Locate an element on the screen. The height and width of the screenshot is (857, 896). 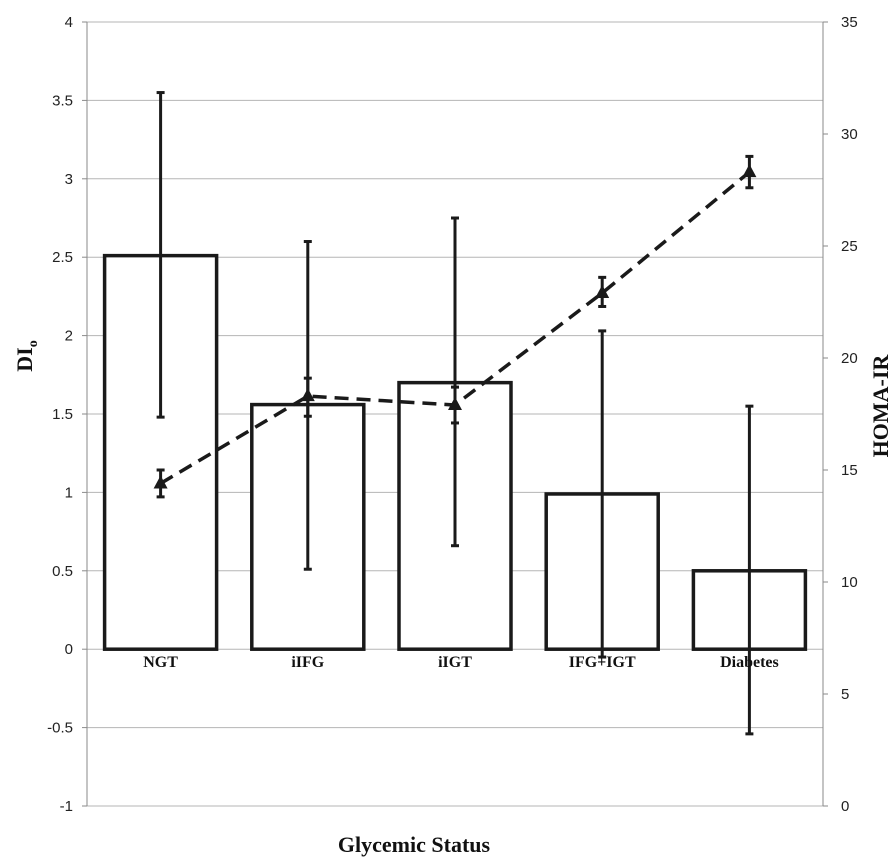
left-tick-label: -1 is located at coordinates (66, 806).